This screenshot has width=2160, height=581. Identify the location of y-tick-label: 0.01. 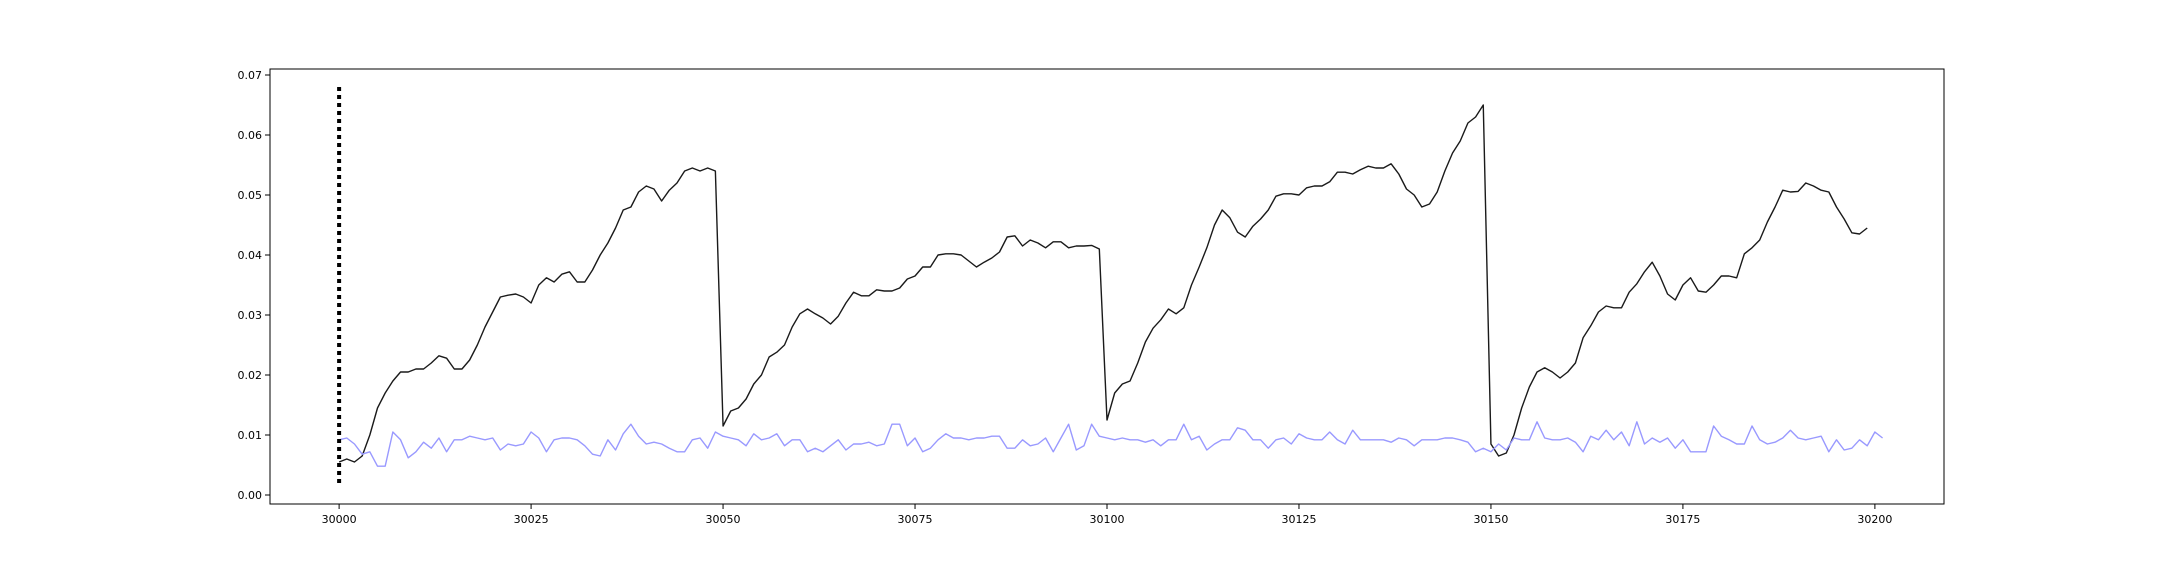
(250, 435).